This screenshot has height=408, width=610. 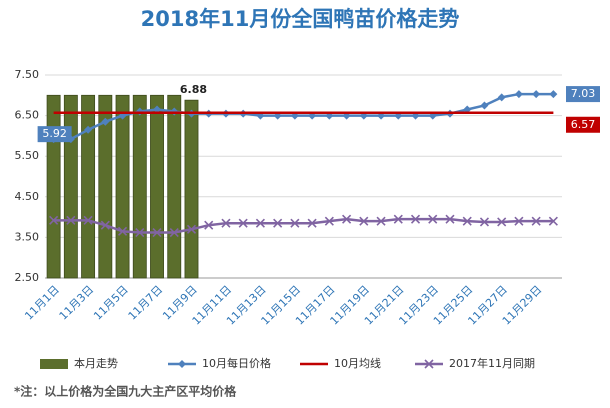 What do you see at coordinates (357, 363) in the screenshot?
I see `legend-label: 10月均线` at bounding box center [357, 363].